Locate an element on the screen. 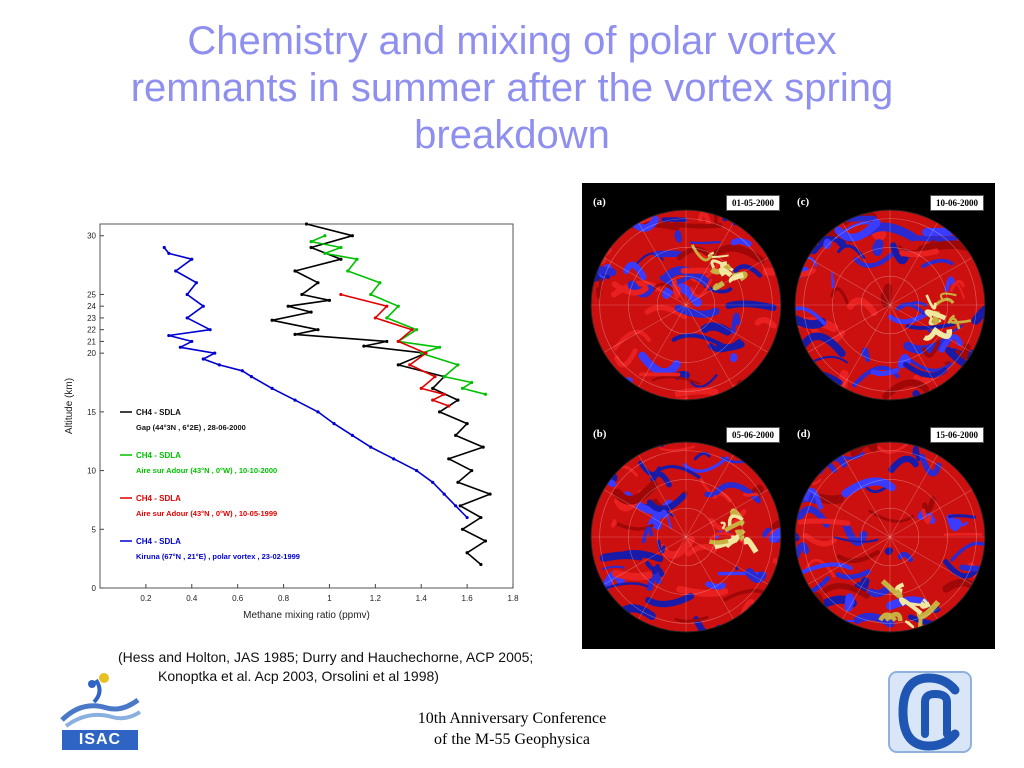 Image resolution: width=1024 pixels, height=768 pixels. y-tick-label: 21 is located at coordinates (91, 341).